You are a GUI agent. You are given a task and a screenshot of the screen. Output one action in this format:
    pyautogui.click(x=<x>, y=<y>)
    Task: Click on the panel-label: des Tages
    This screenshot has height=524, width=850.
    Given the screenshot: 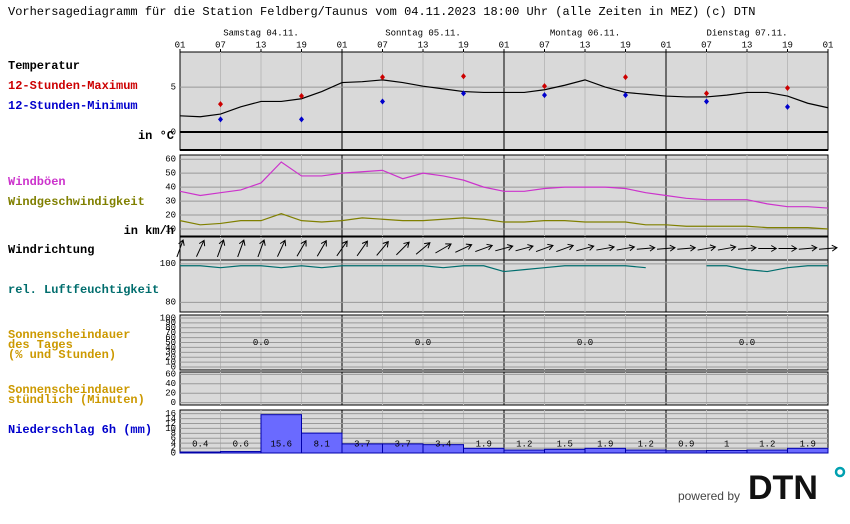 What is the action you would take?
    pyautogui.click(x=40, y=345)
    